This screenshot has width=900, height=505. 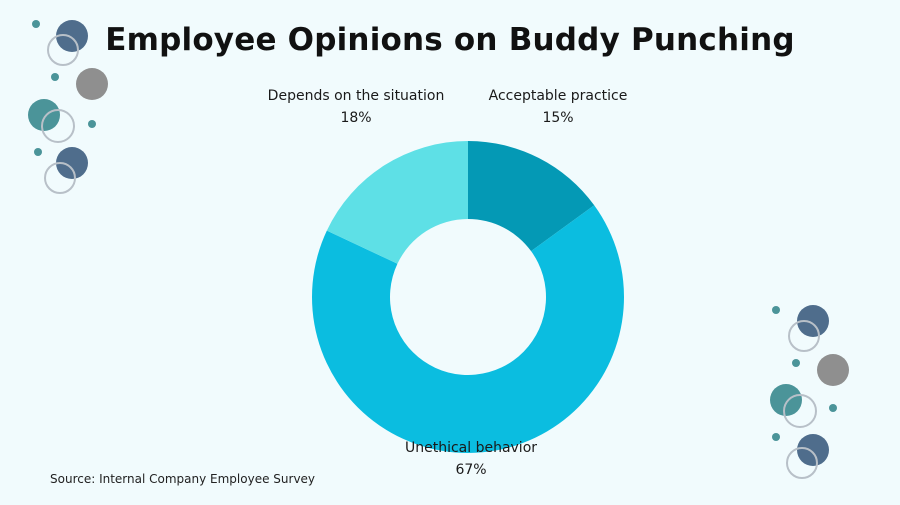 What do you see at coordinates (558, 96) in the screenshot?
I see `slice-label: Acceptable practice` at bounding box center [558, 96].